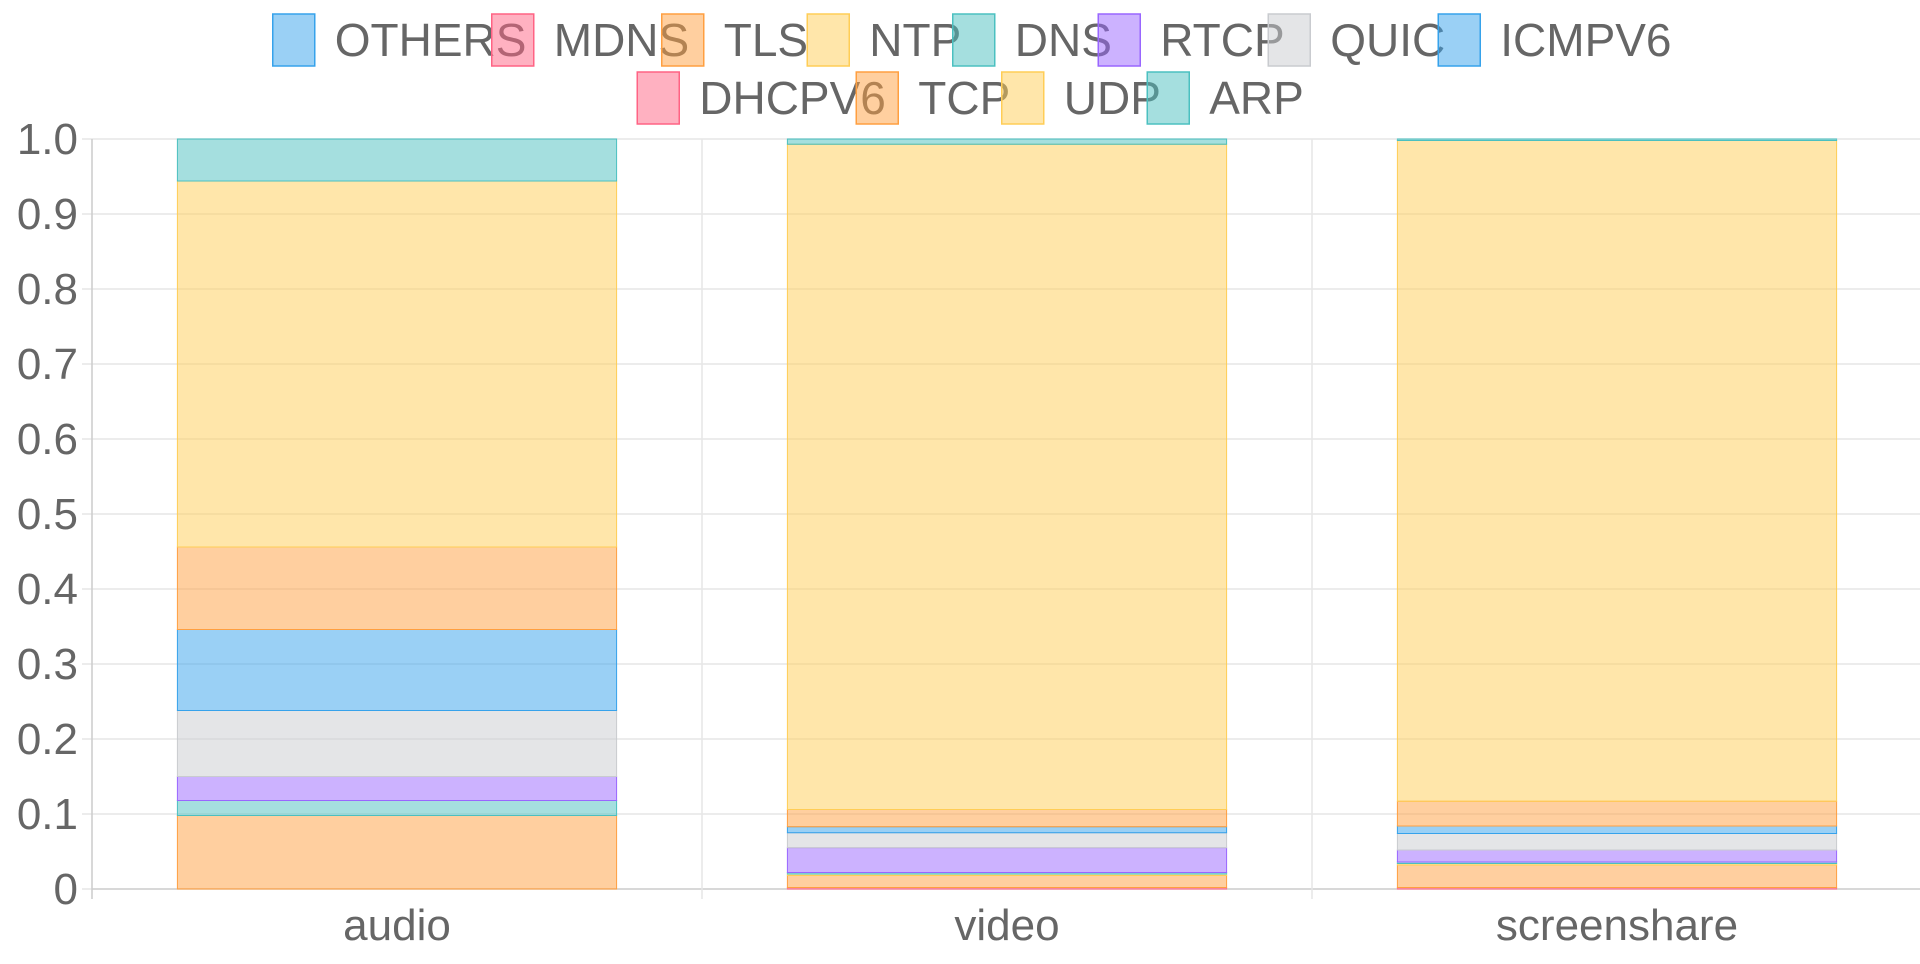 Image resolution: width=1920 pixels, height=964 pixels. What do you see at coordinates (1387, 40) in the screenshot?
I see `legend-label: QUIC` at bounding box center [1387, 40].